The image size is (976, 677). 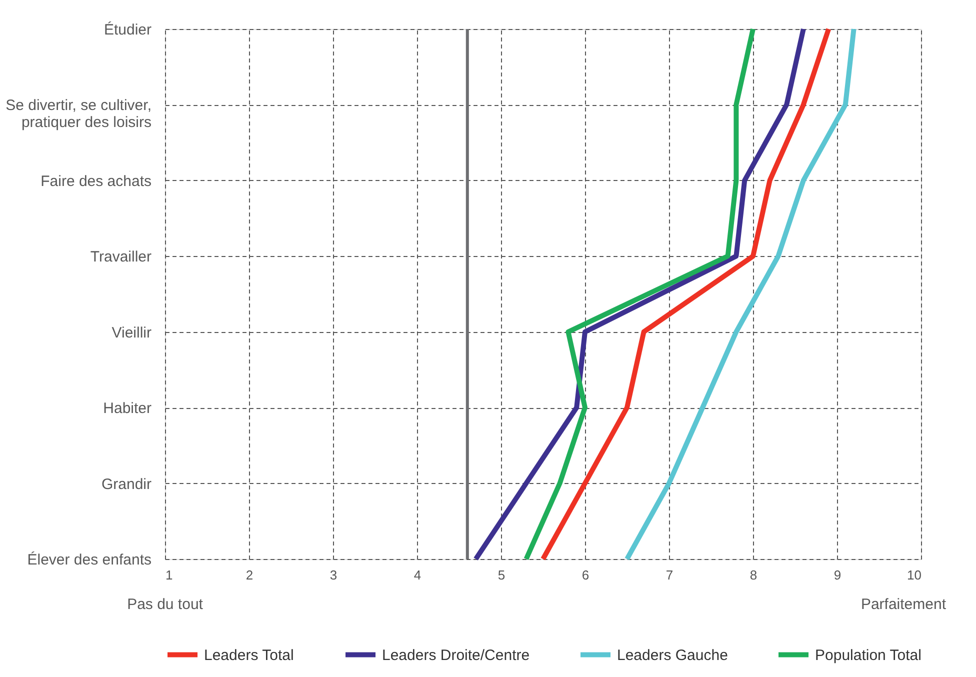 What do you see at coordinates (914, 575) in the screenshot?
I see `x-tick-label: 10` at bounding box center [914, 575].